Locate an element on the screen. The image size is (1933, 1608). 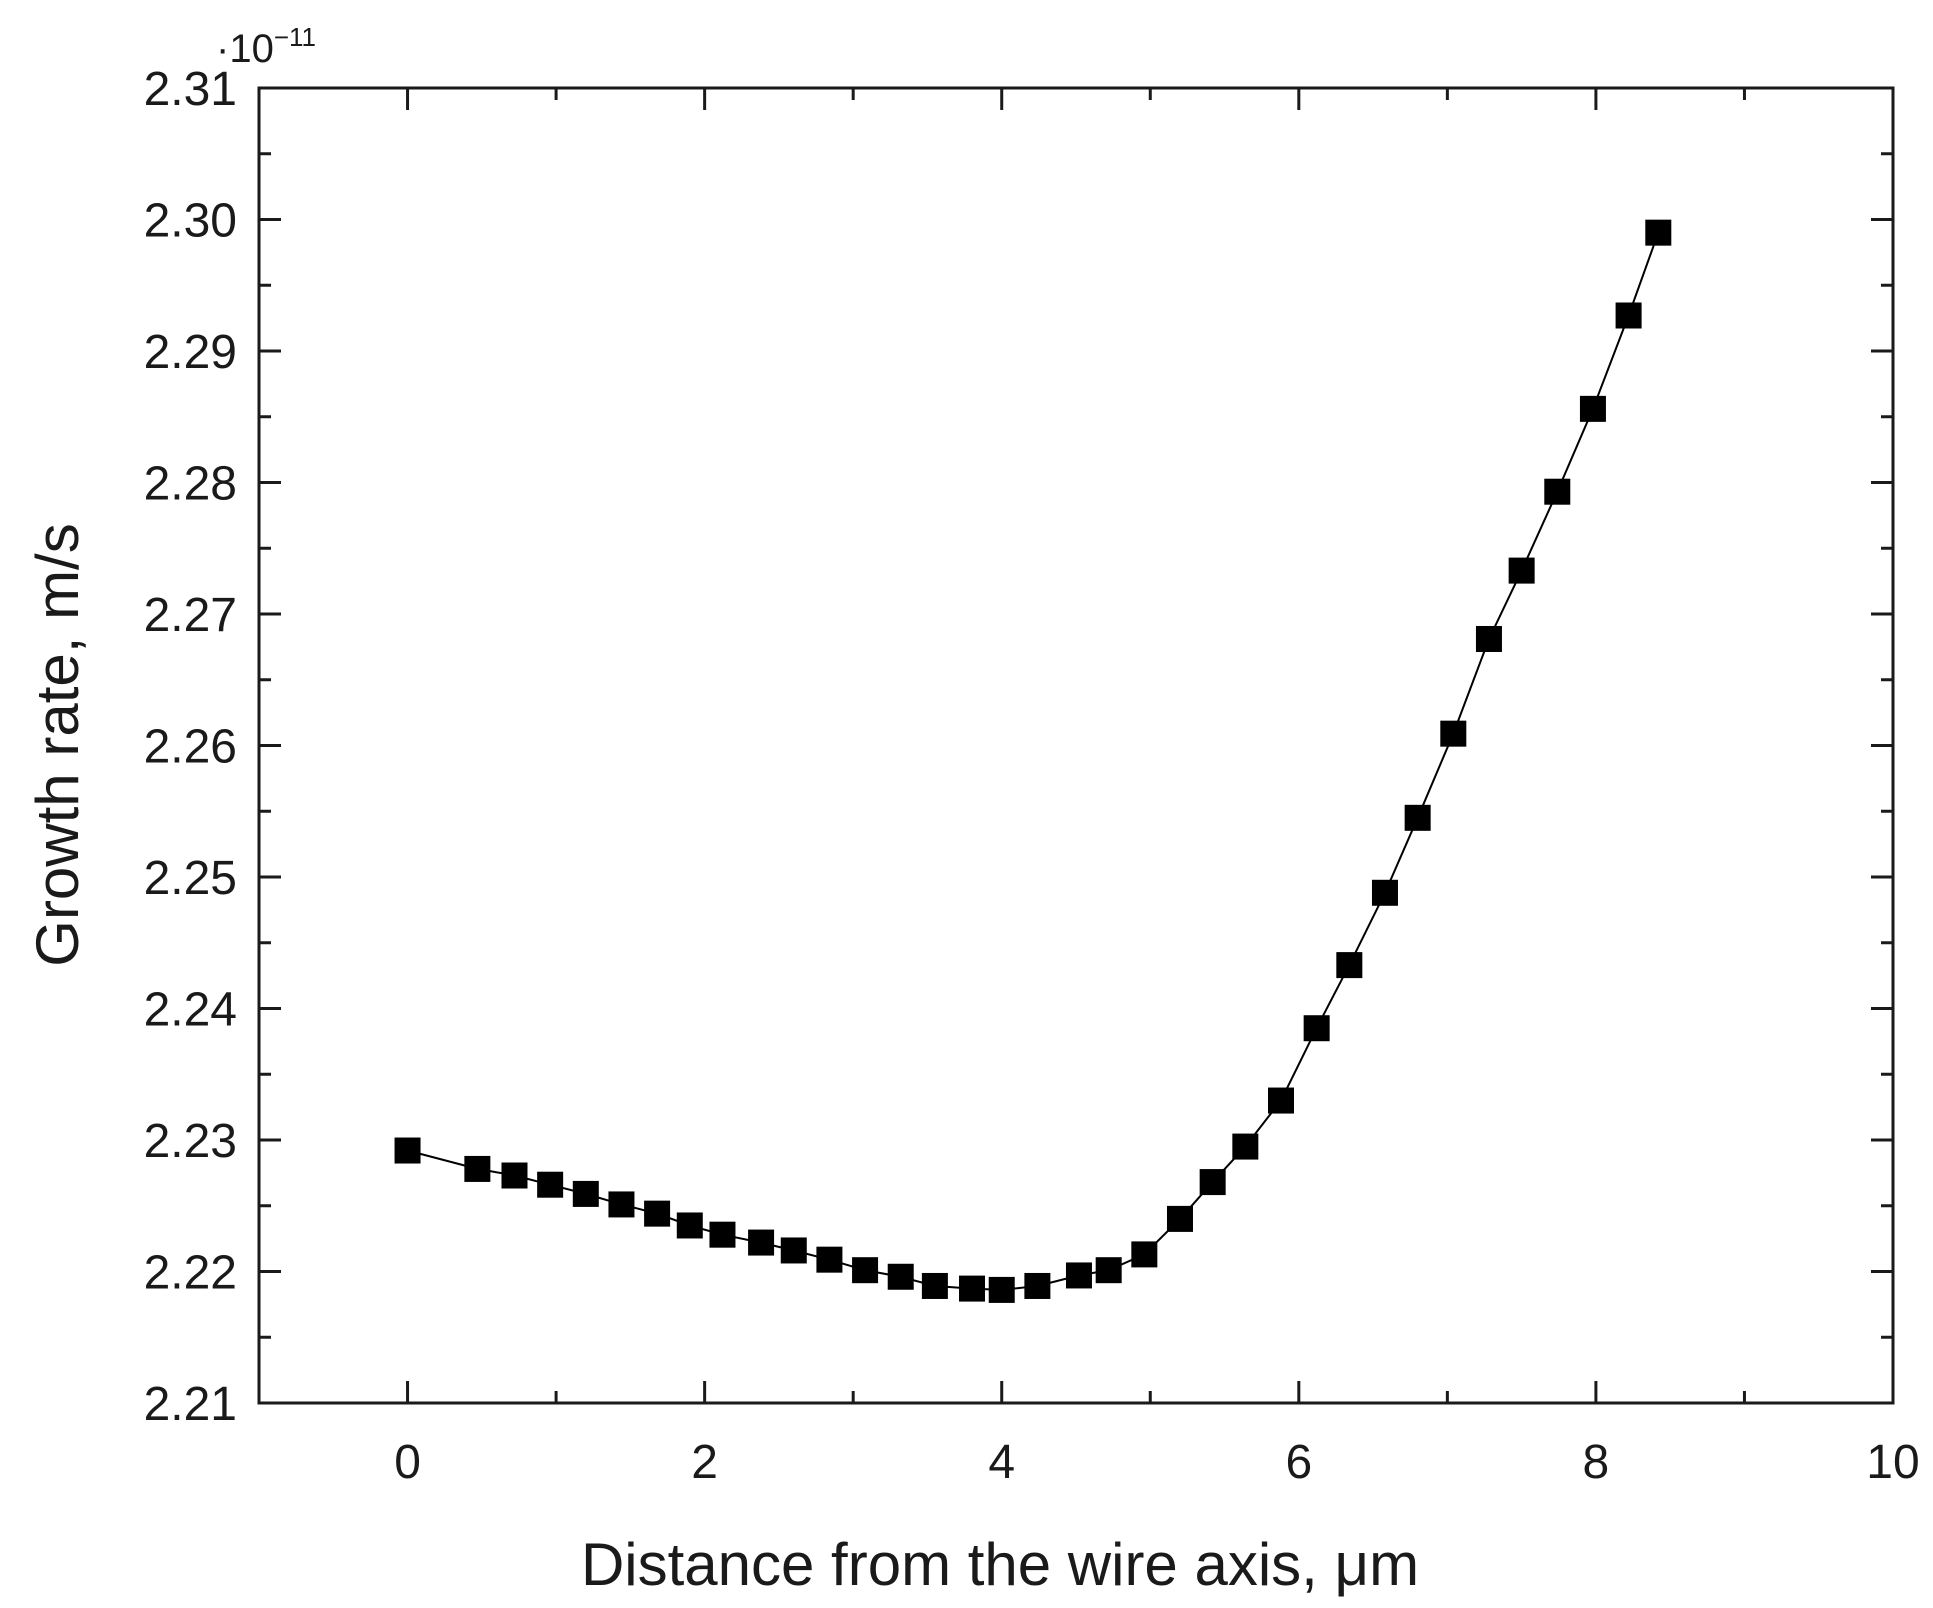
y-multiplier-base: ·10 is located at coordinates (245, 49).